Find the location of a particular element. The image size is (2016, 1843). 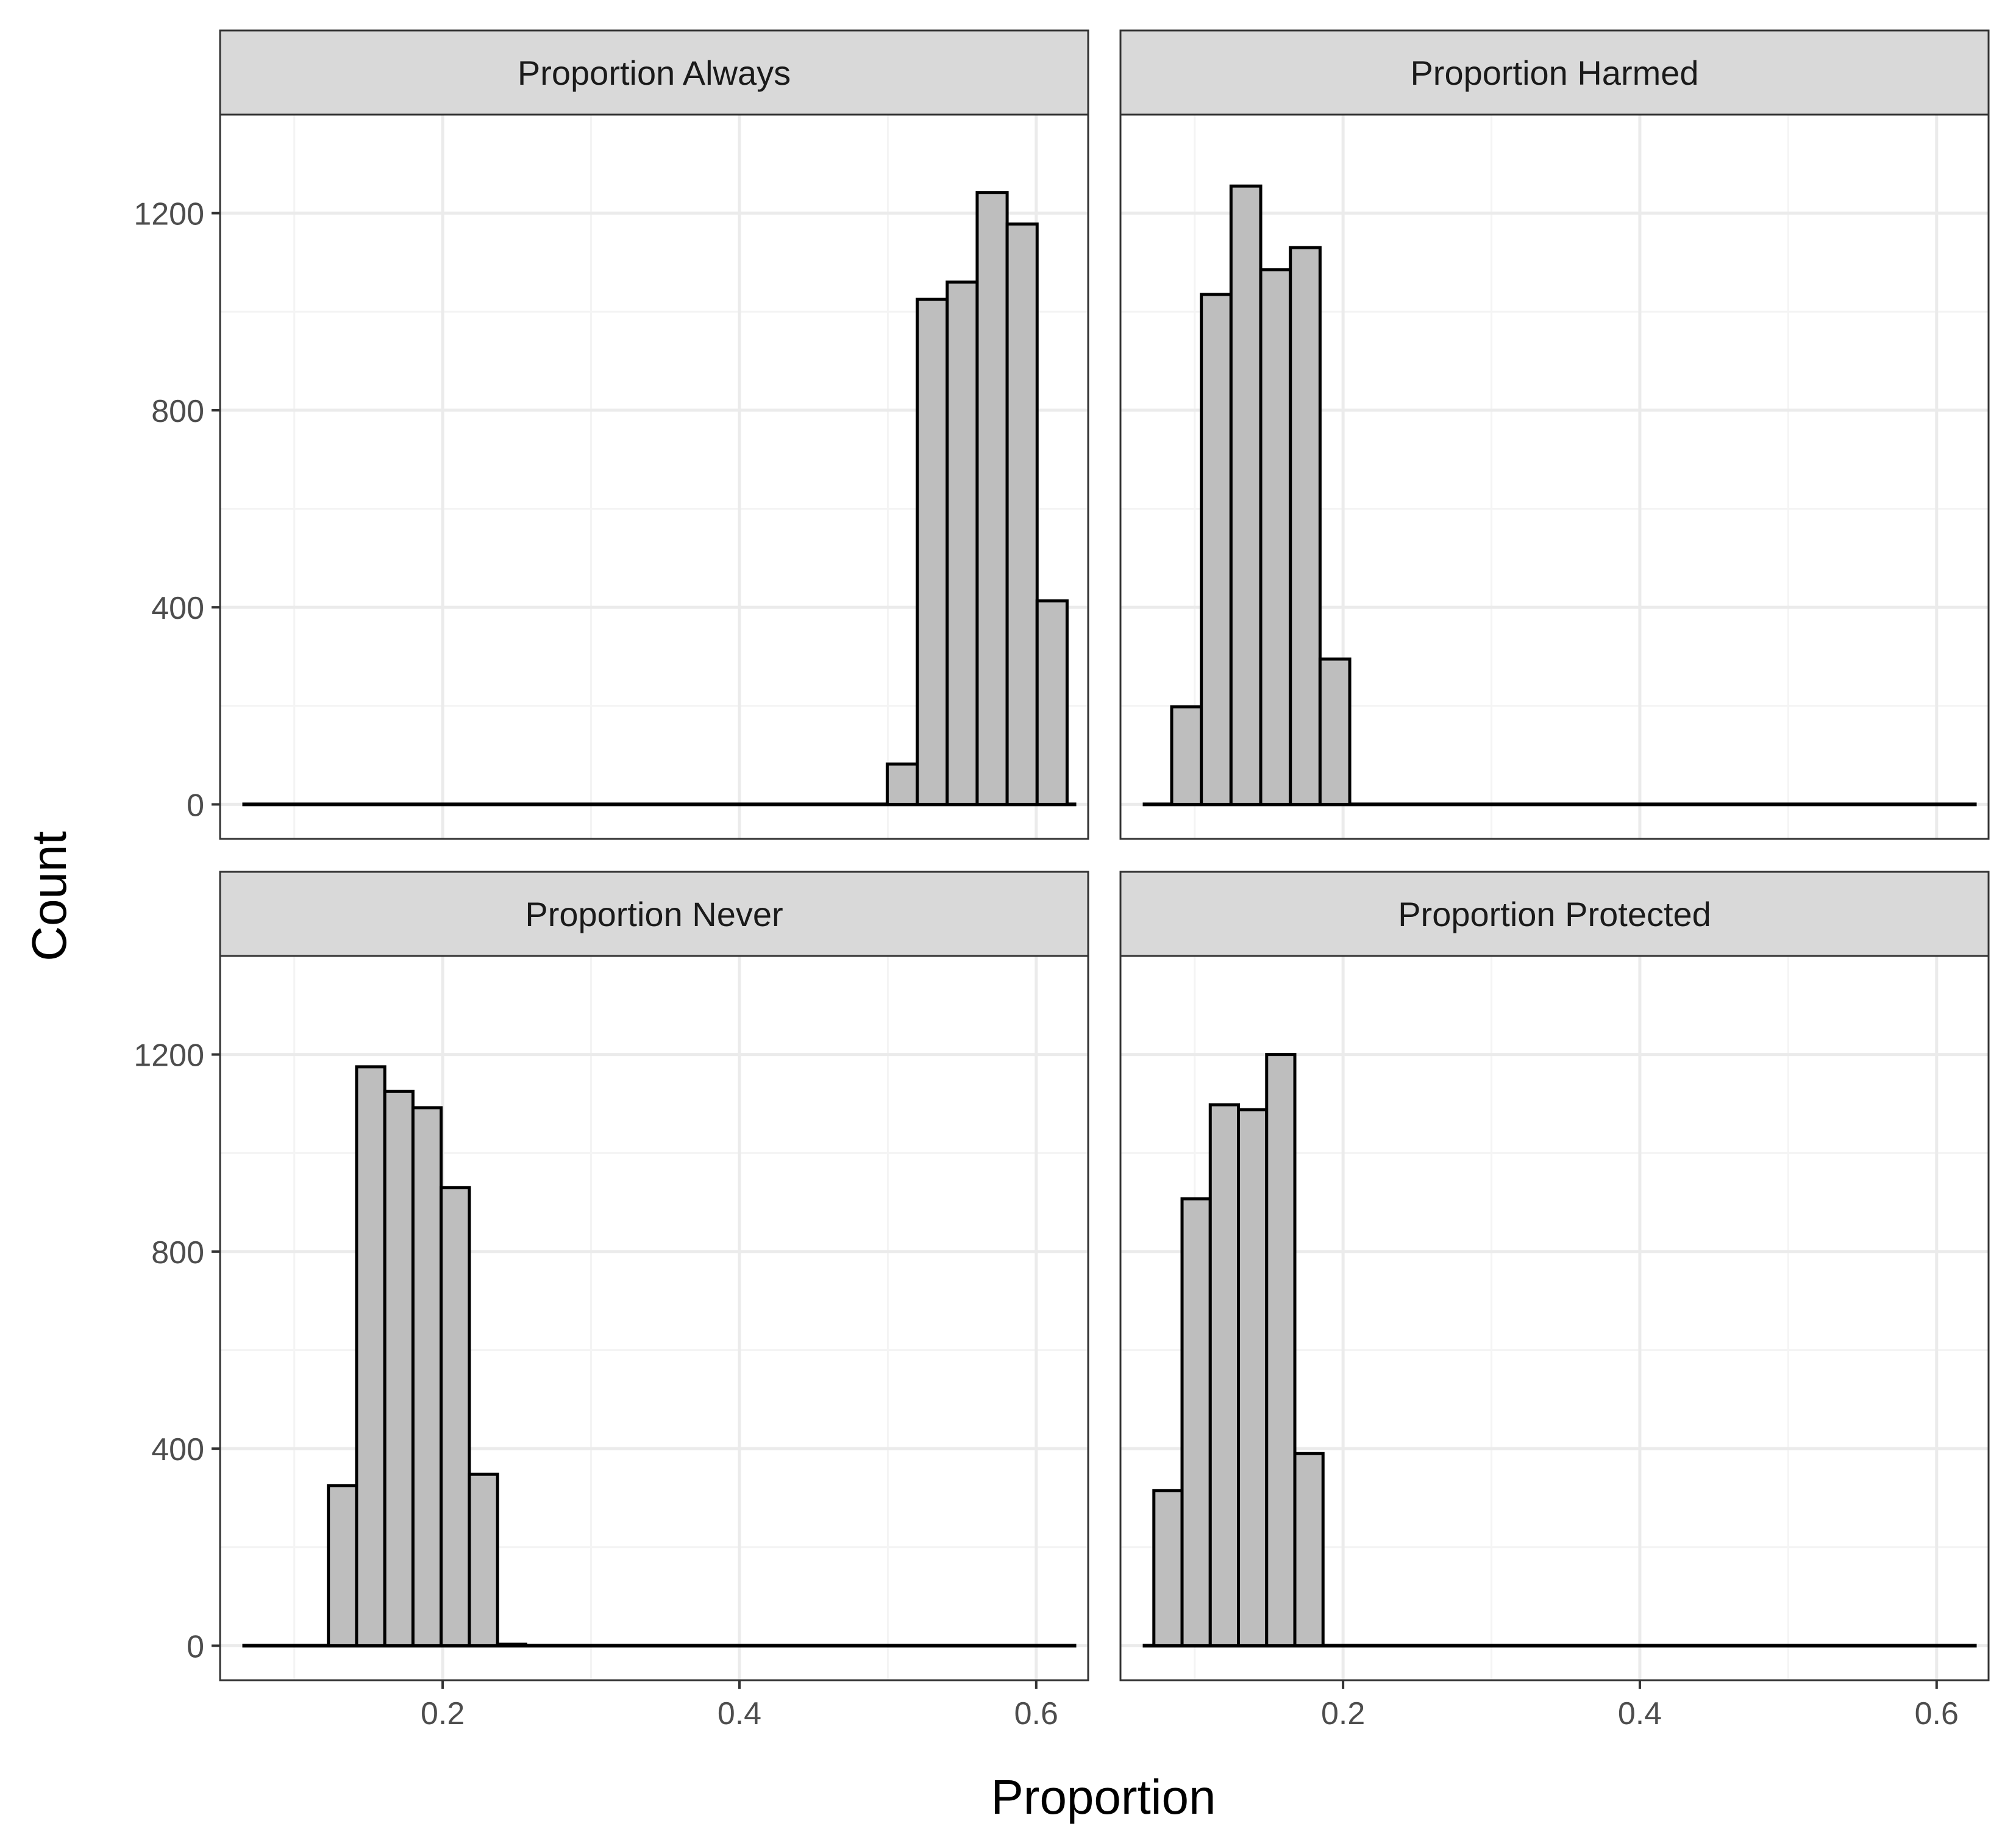

facet-strip-label: Proportion Harmed is located at coordinates (1554, 73).